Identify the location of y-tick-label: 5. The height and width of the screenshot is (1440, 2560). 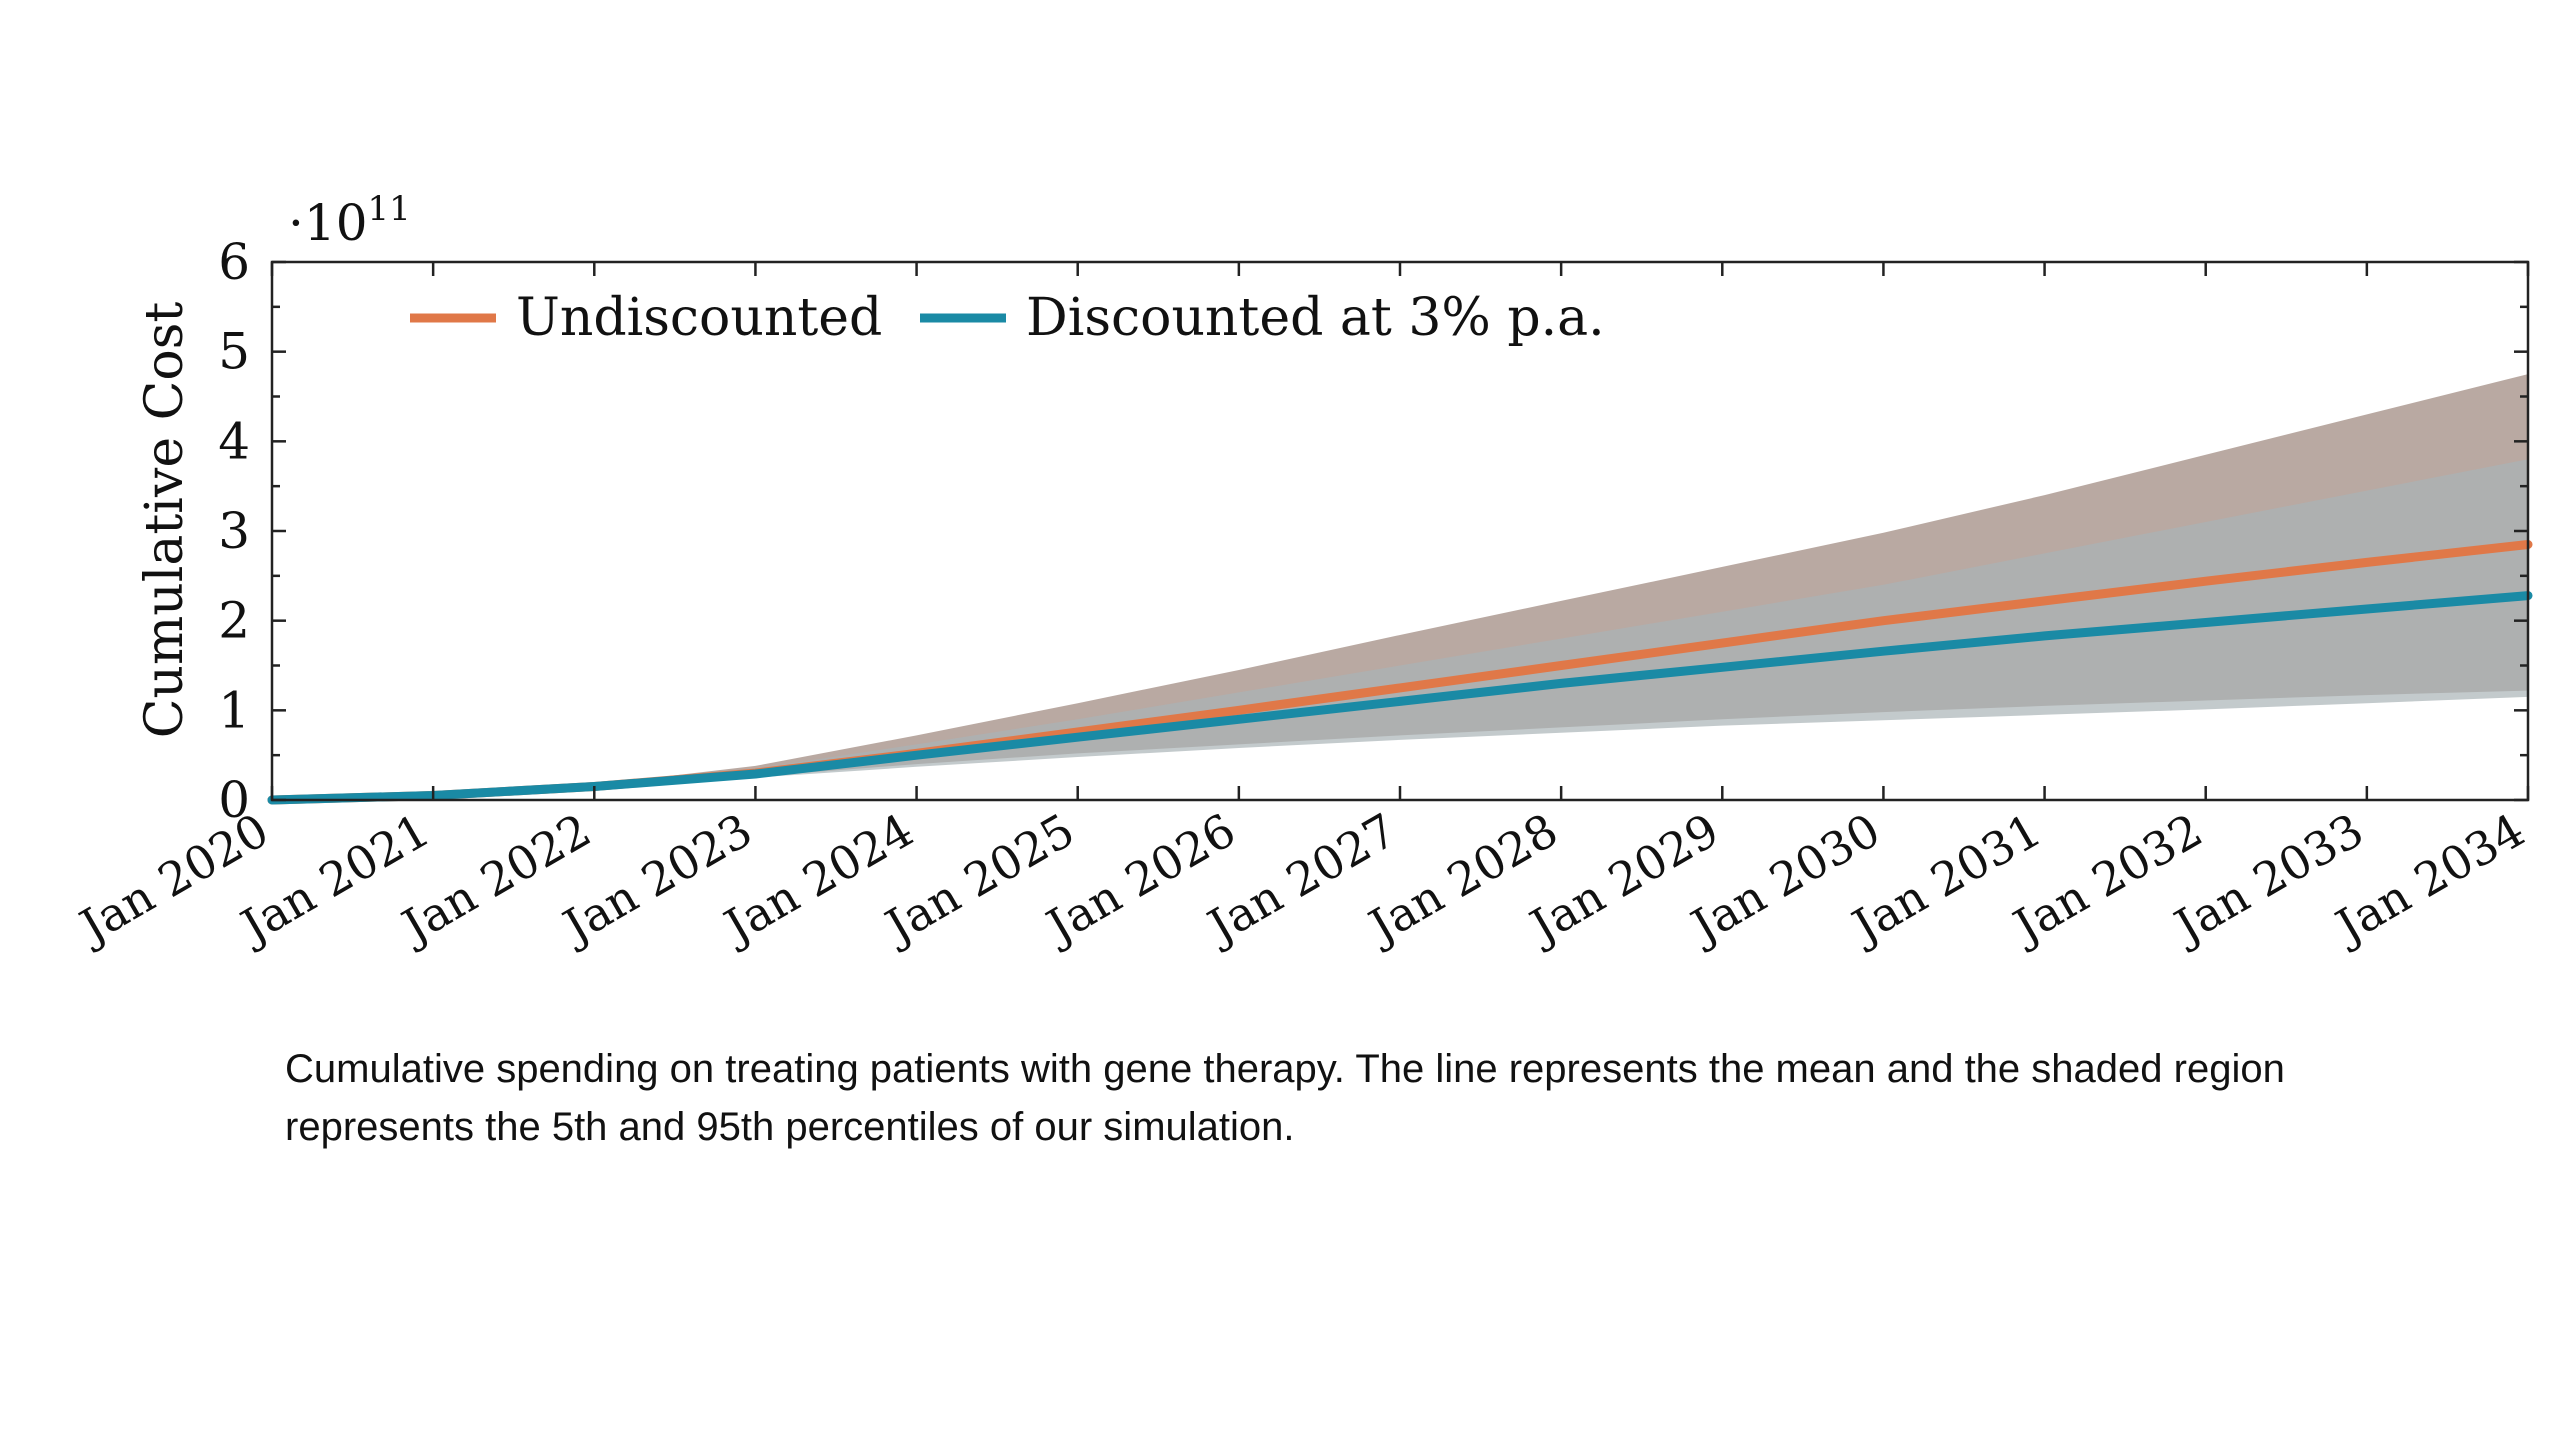
(234, 352).